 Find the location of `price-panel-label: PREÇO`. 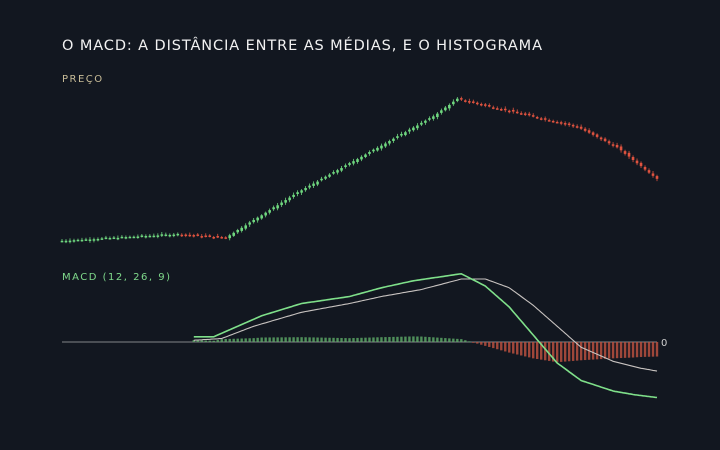

price-panel-label: PREÇO is located at coordinates (83, 79).